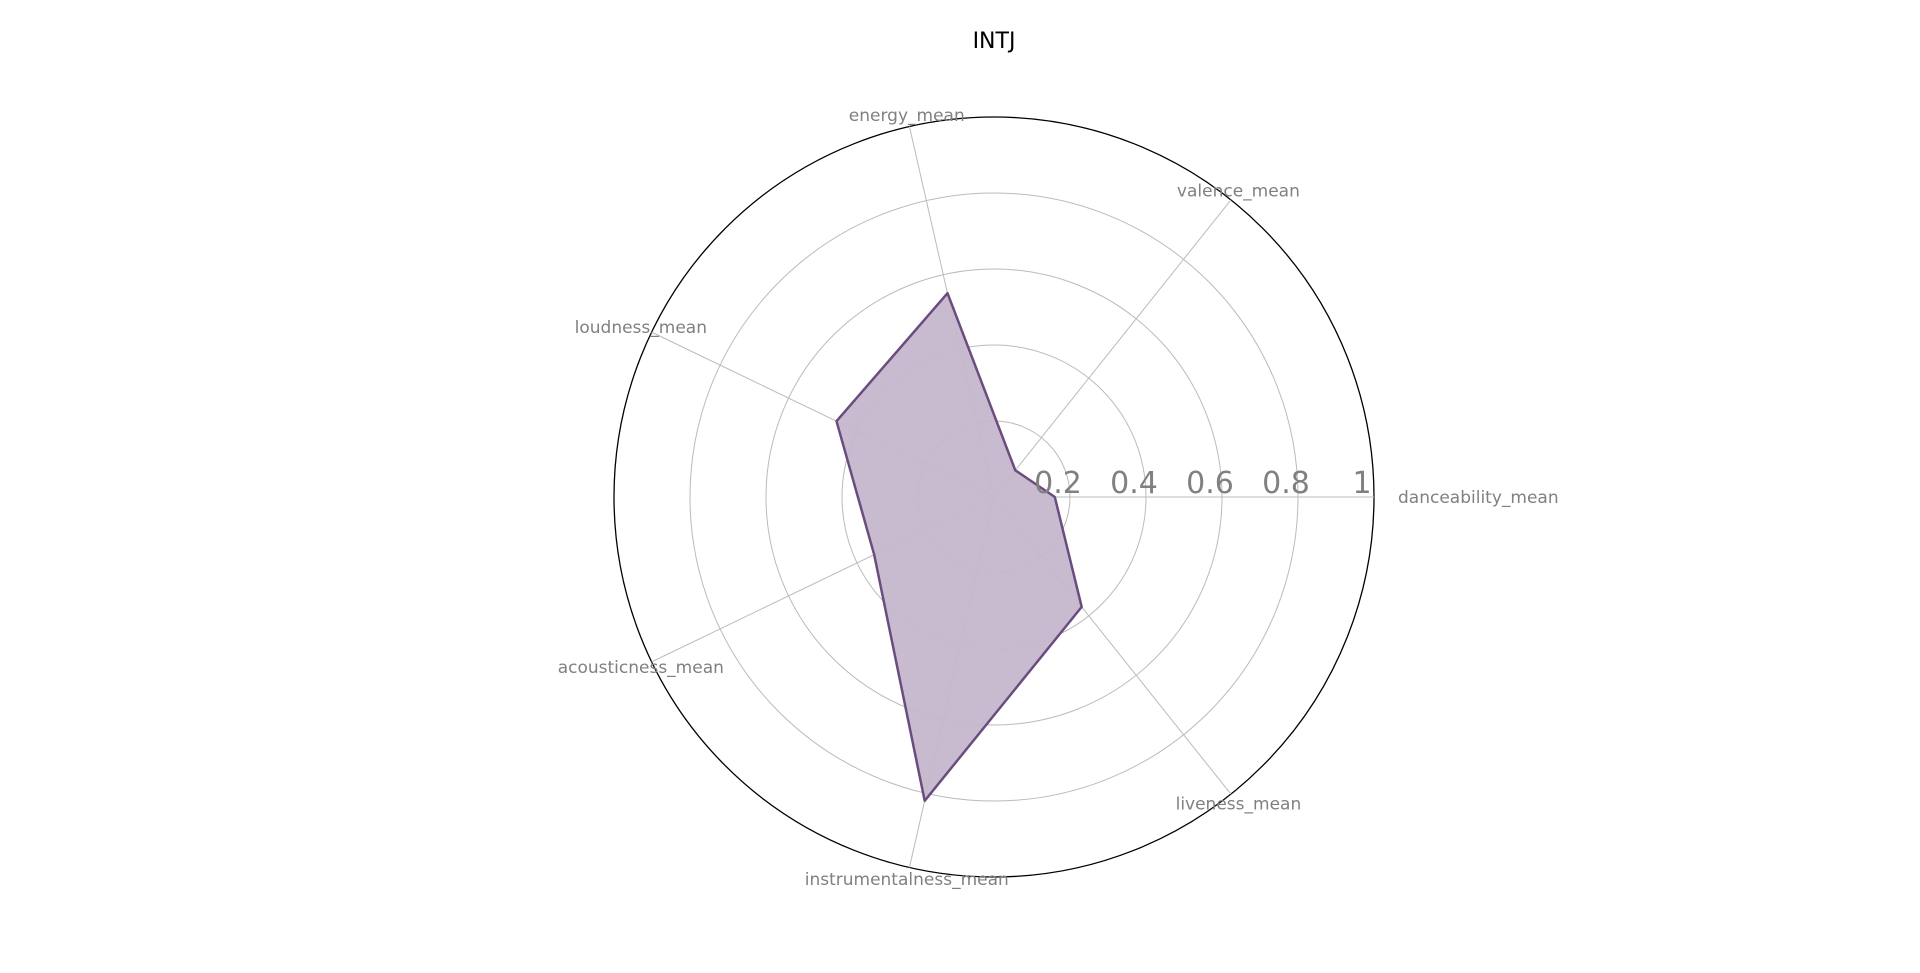  Describe the element at coordinates (1058, 483) in the screenshot. I see `radial-tick-label: 0.2` at that location.